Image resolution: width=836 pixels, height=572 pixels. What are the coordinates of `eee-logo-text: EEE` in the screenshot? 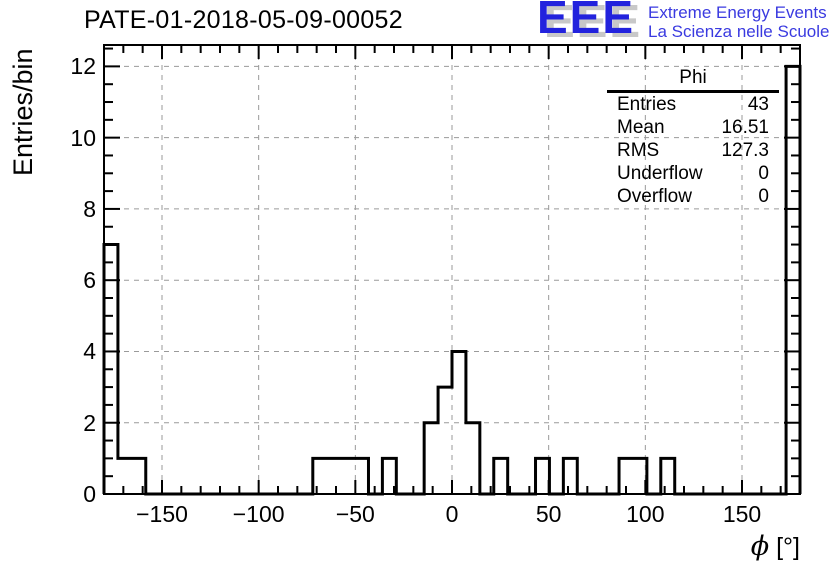 It's located at (586, 21).